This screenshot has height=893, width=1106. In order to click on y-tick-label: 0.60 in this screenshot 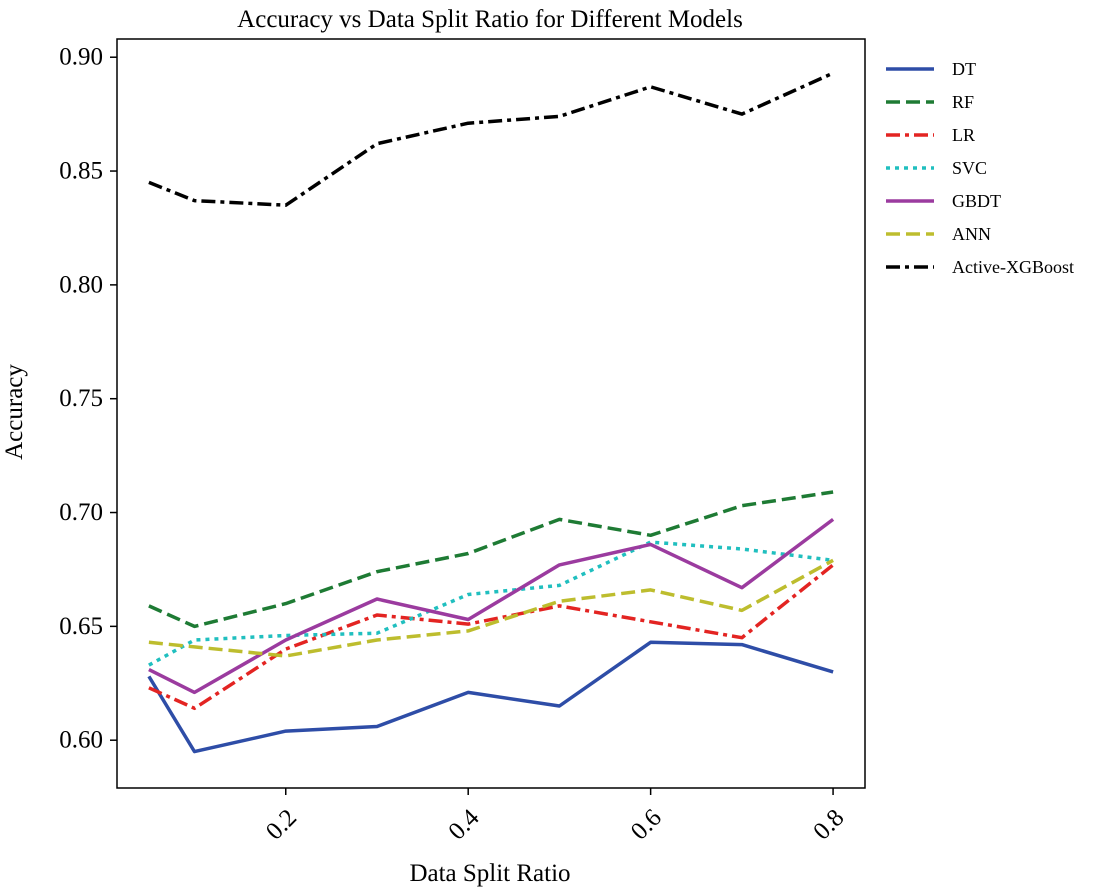, I will do `click(81, 740)`.